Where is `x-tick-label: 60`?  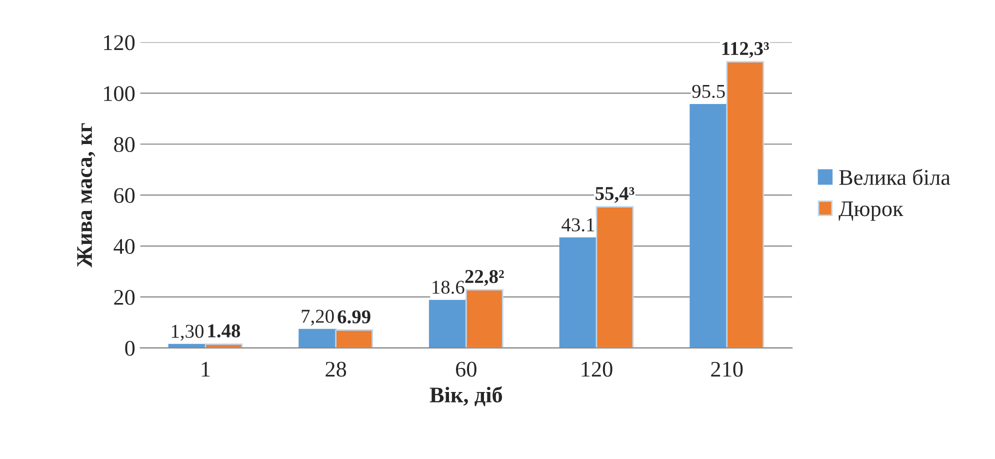 x-tick-label: 60 is located at coordinates (466, 369).